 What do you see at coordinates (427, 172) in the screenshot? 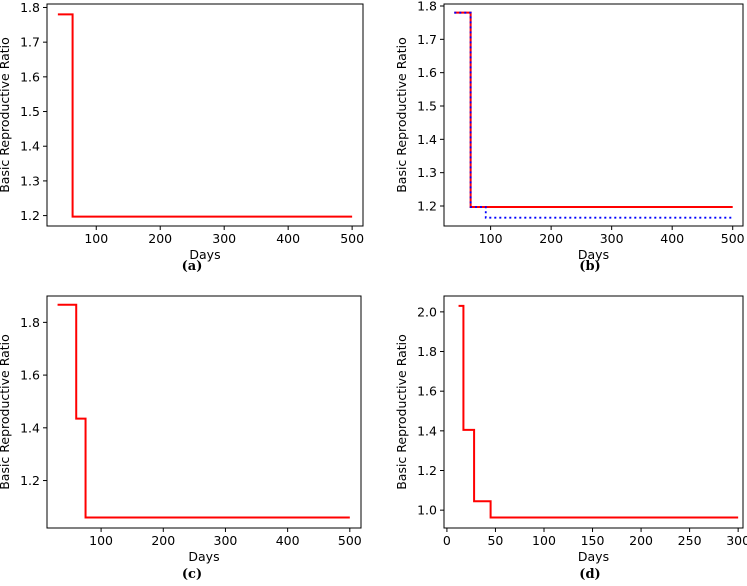
I see `y-tick-label-b: 1.3` at bounding box center [427, 172].